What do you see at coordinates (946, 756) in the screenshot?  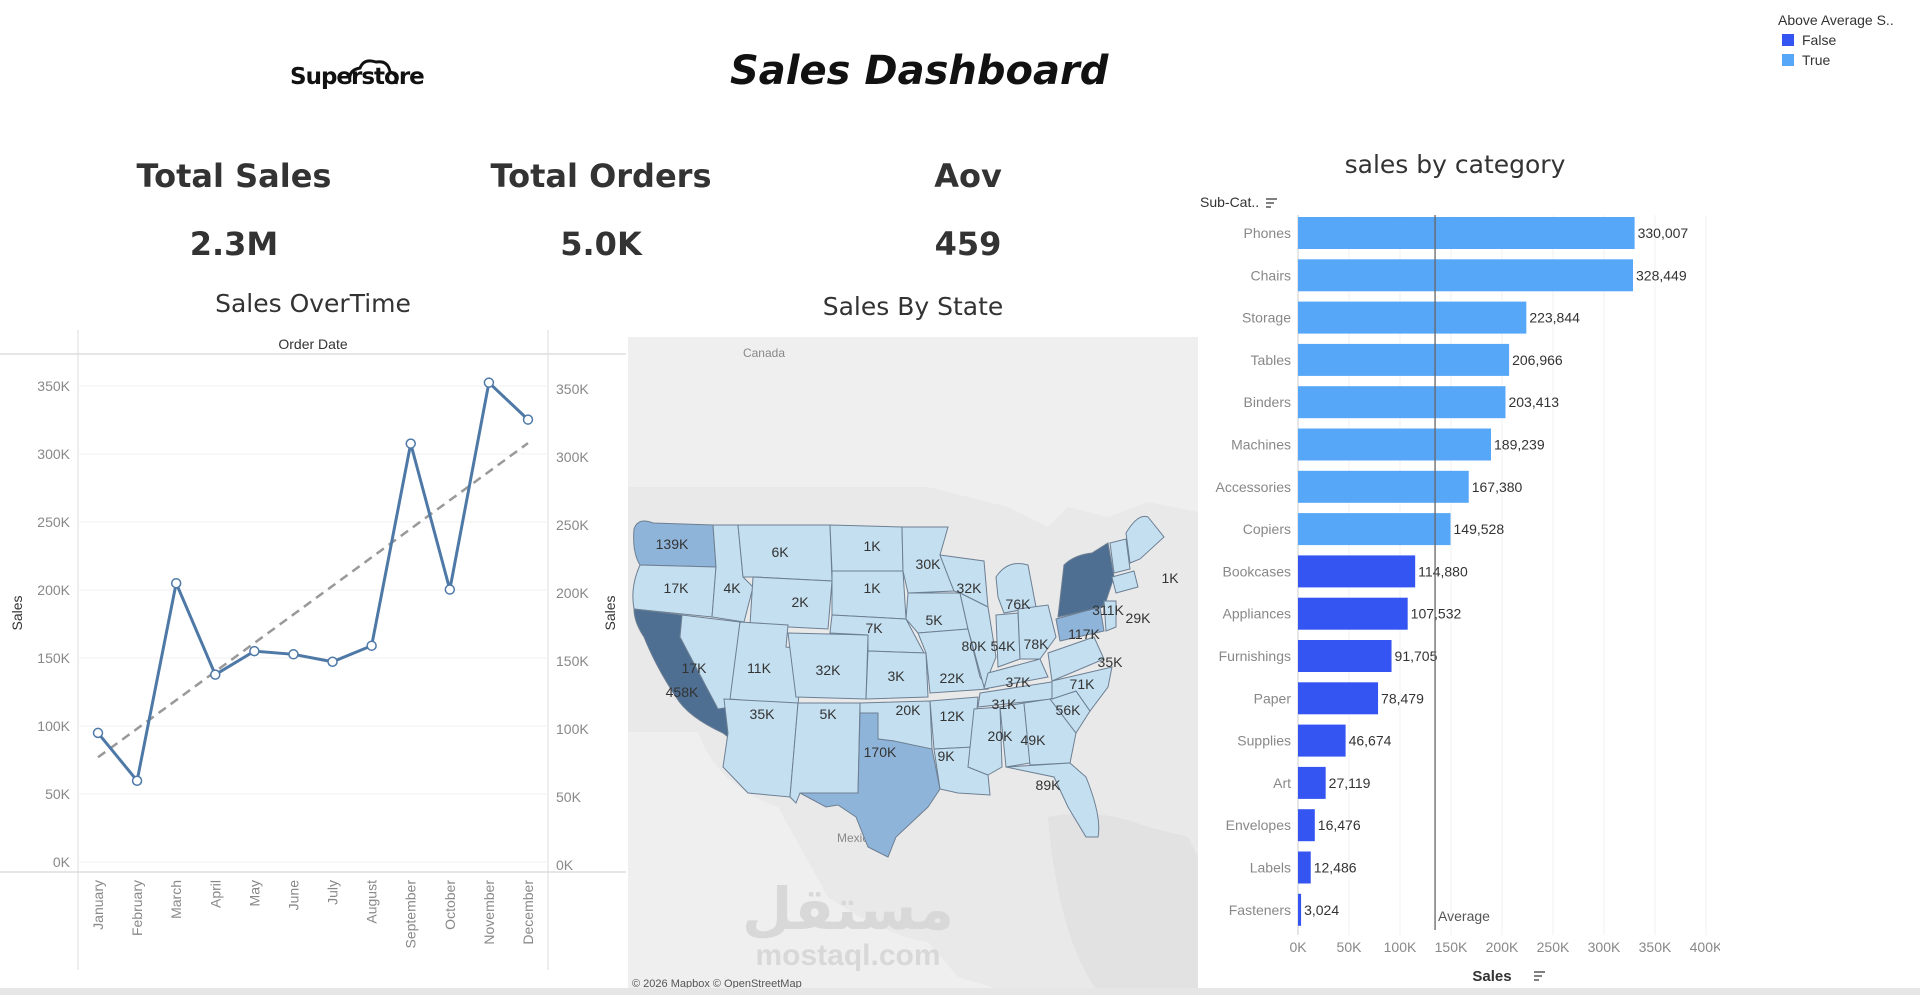 I see `state-label-louisiana: 9K` at bounding box center [946, 756].